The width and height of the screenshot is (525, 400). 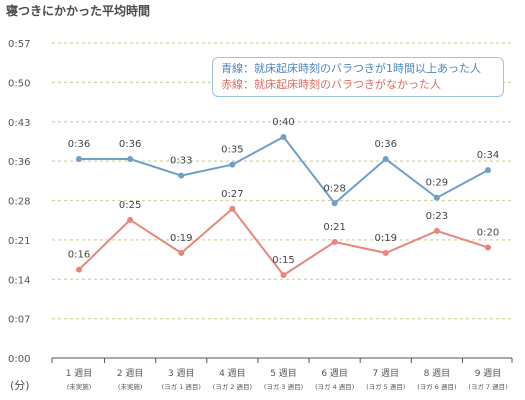 What do you see at coordinates (19, 83) in the screenshot?
I see `y-tick-label: 0:50` at bounding box center [19, 83].